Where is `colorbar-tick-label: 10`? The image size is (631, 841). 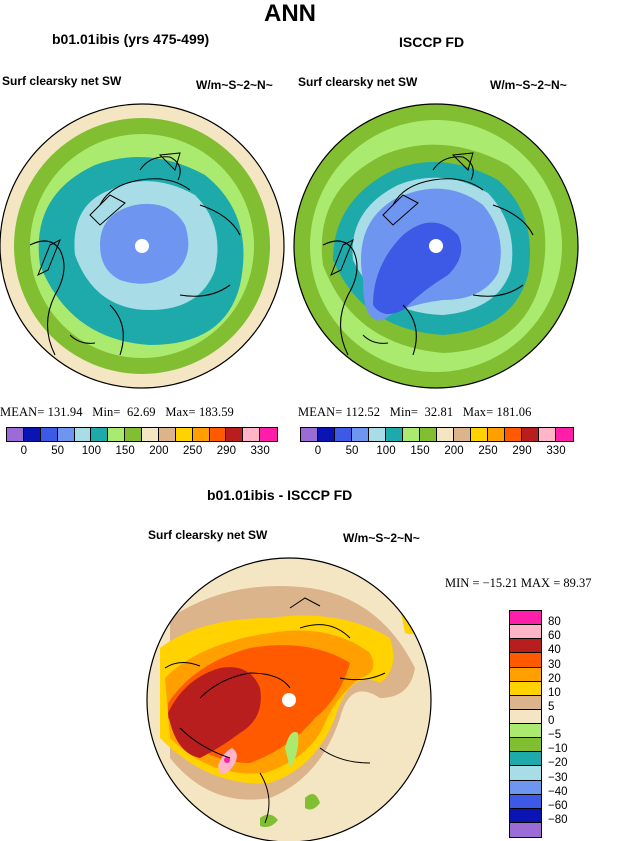
colorbar-tick-label: 10 is located at coordinates (554, 692).